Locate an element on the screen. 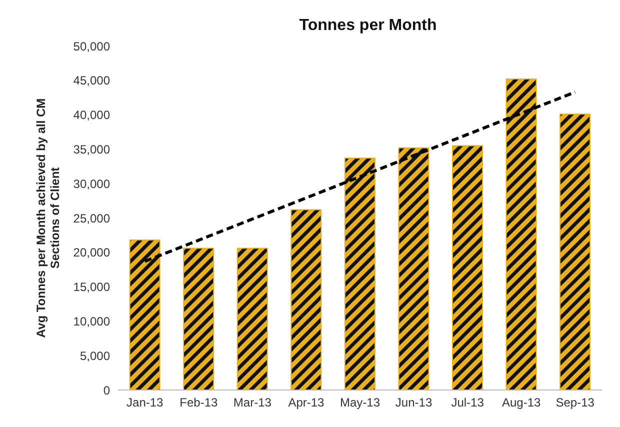 The height and width of the screenshot is (427, 620). x-tick-label: May-13 is located at coordinates (360, 403).